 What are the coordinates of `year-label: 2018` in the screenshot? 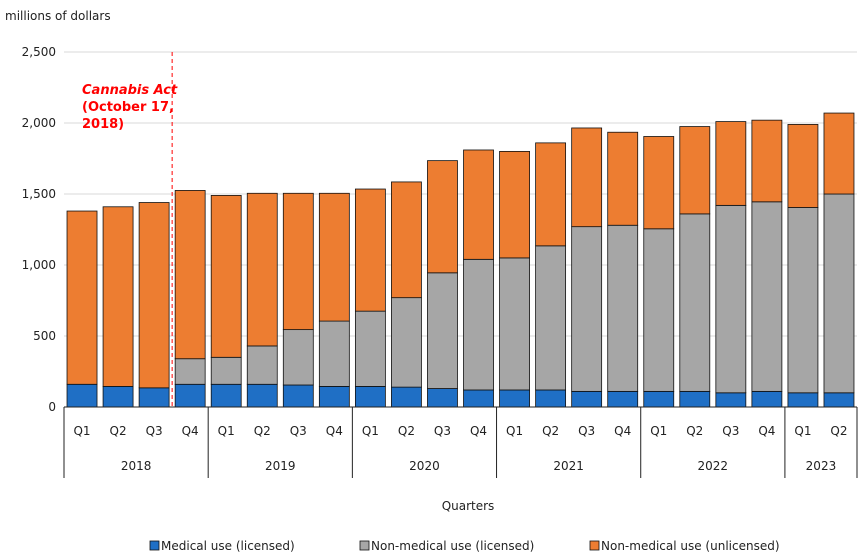 It's located at (136, 466).